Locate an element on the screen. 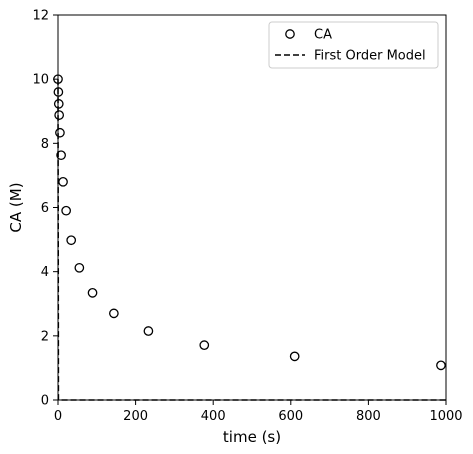  legend-label-ca: CA is located at coordinates (323, 35).